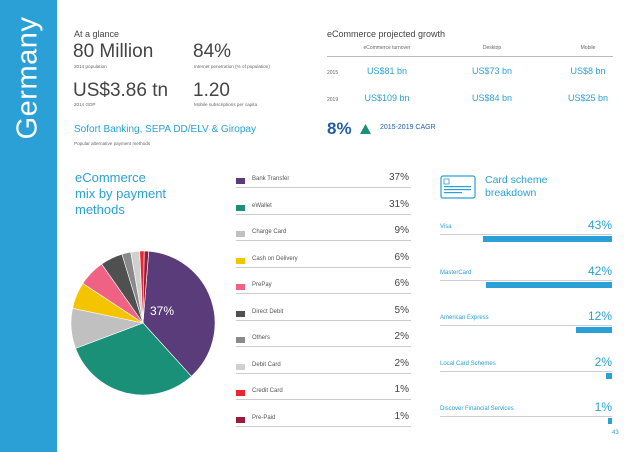 The image size is (638, 452). I want to click on legend-value-direct-debit: 5%, so click(401, 310).